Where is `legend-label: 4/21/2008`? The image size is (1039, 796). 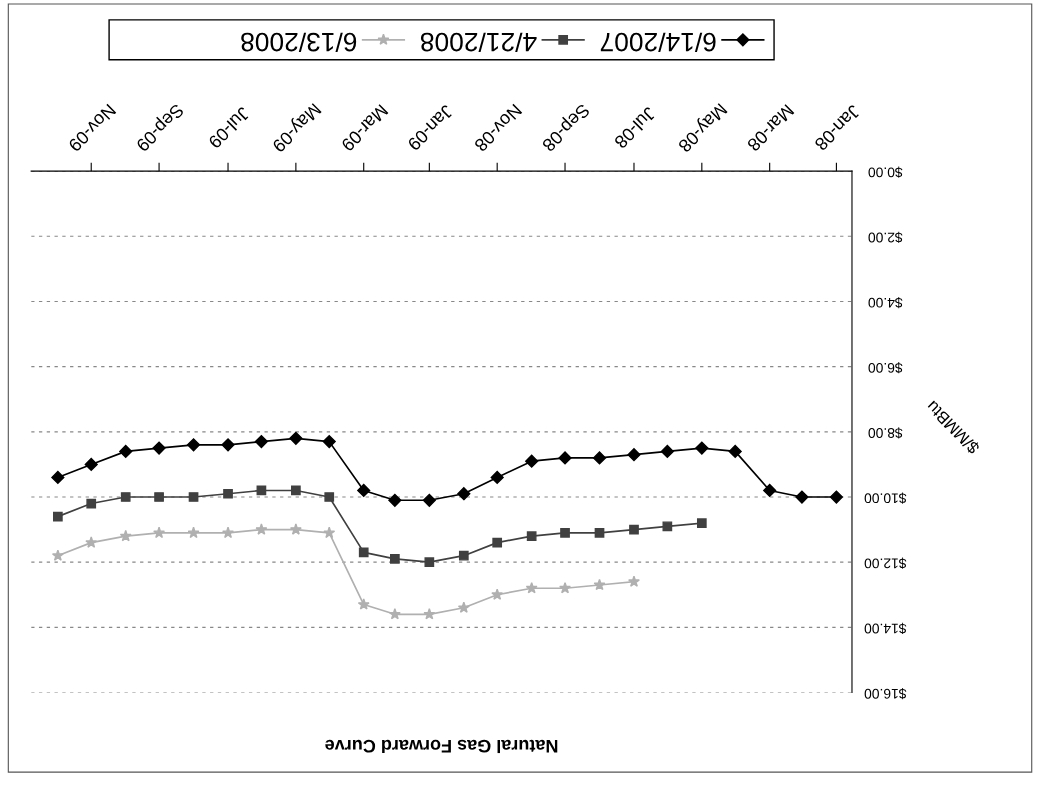 legend-label: 4/21/2008 is located at coordinates (478, 42).